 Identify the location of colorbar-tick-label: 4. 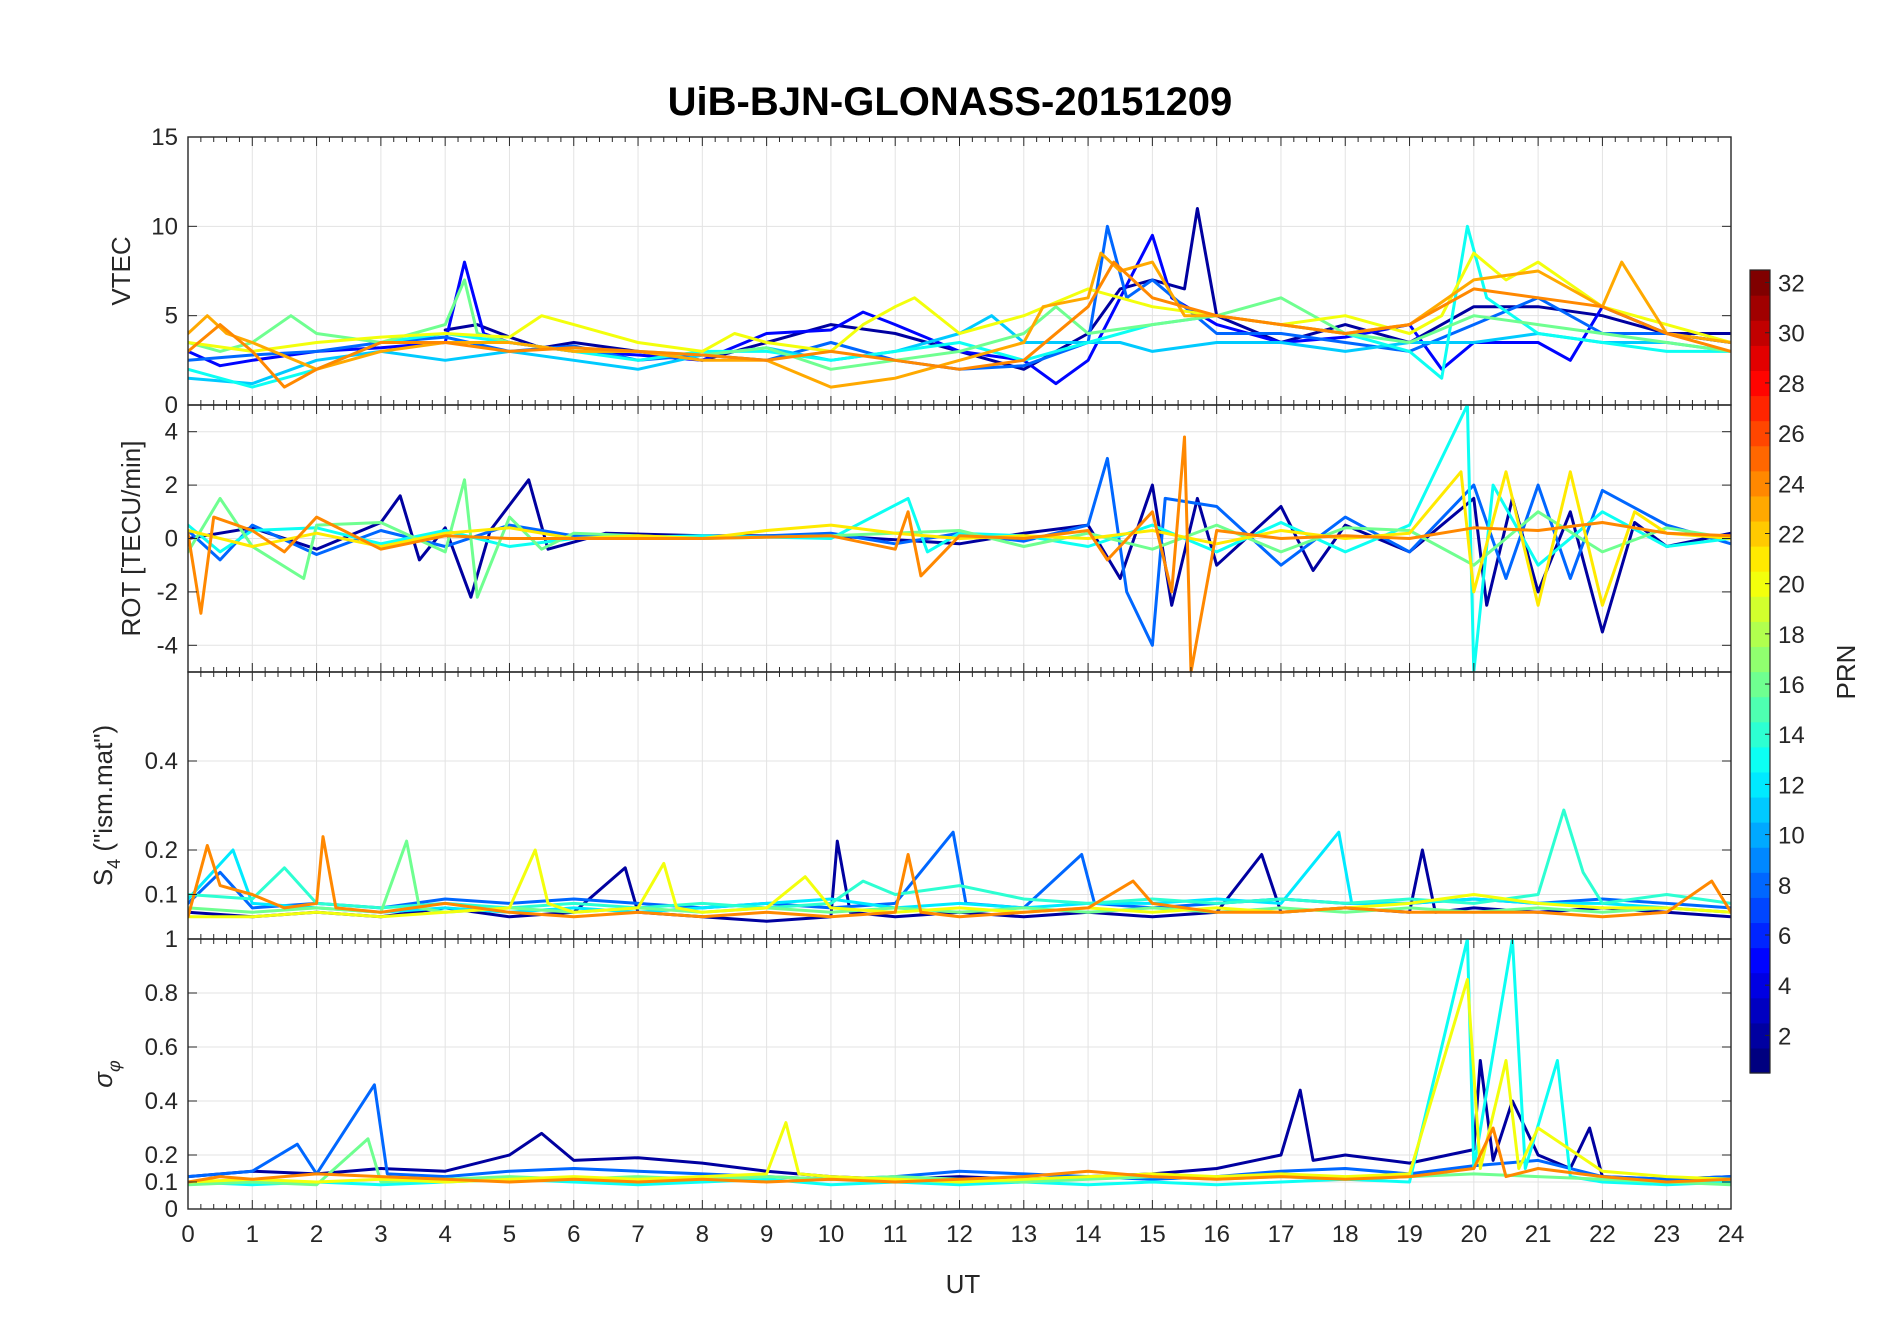
(1784, 986).